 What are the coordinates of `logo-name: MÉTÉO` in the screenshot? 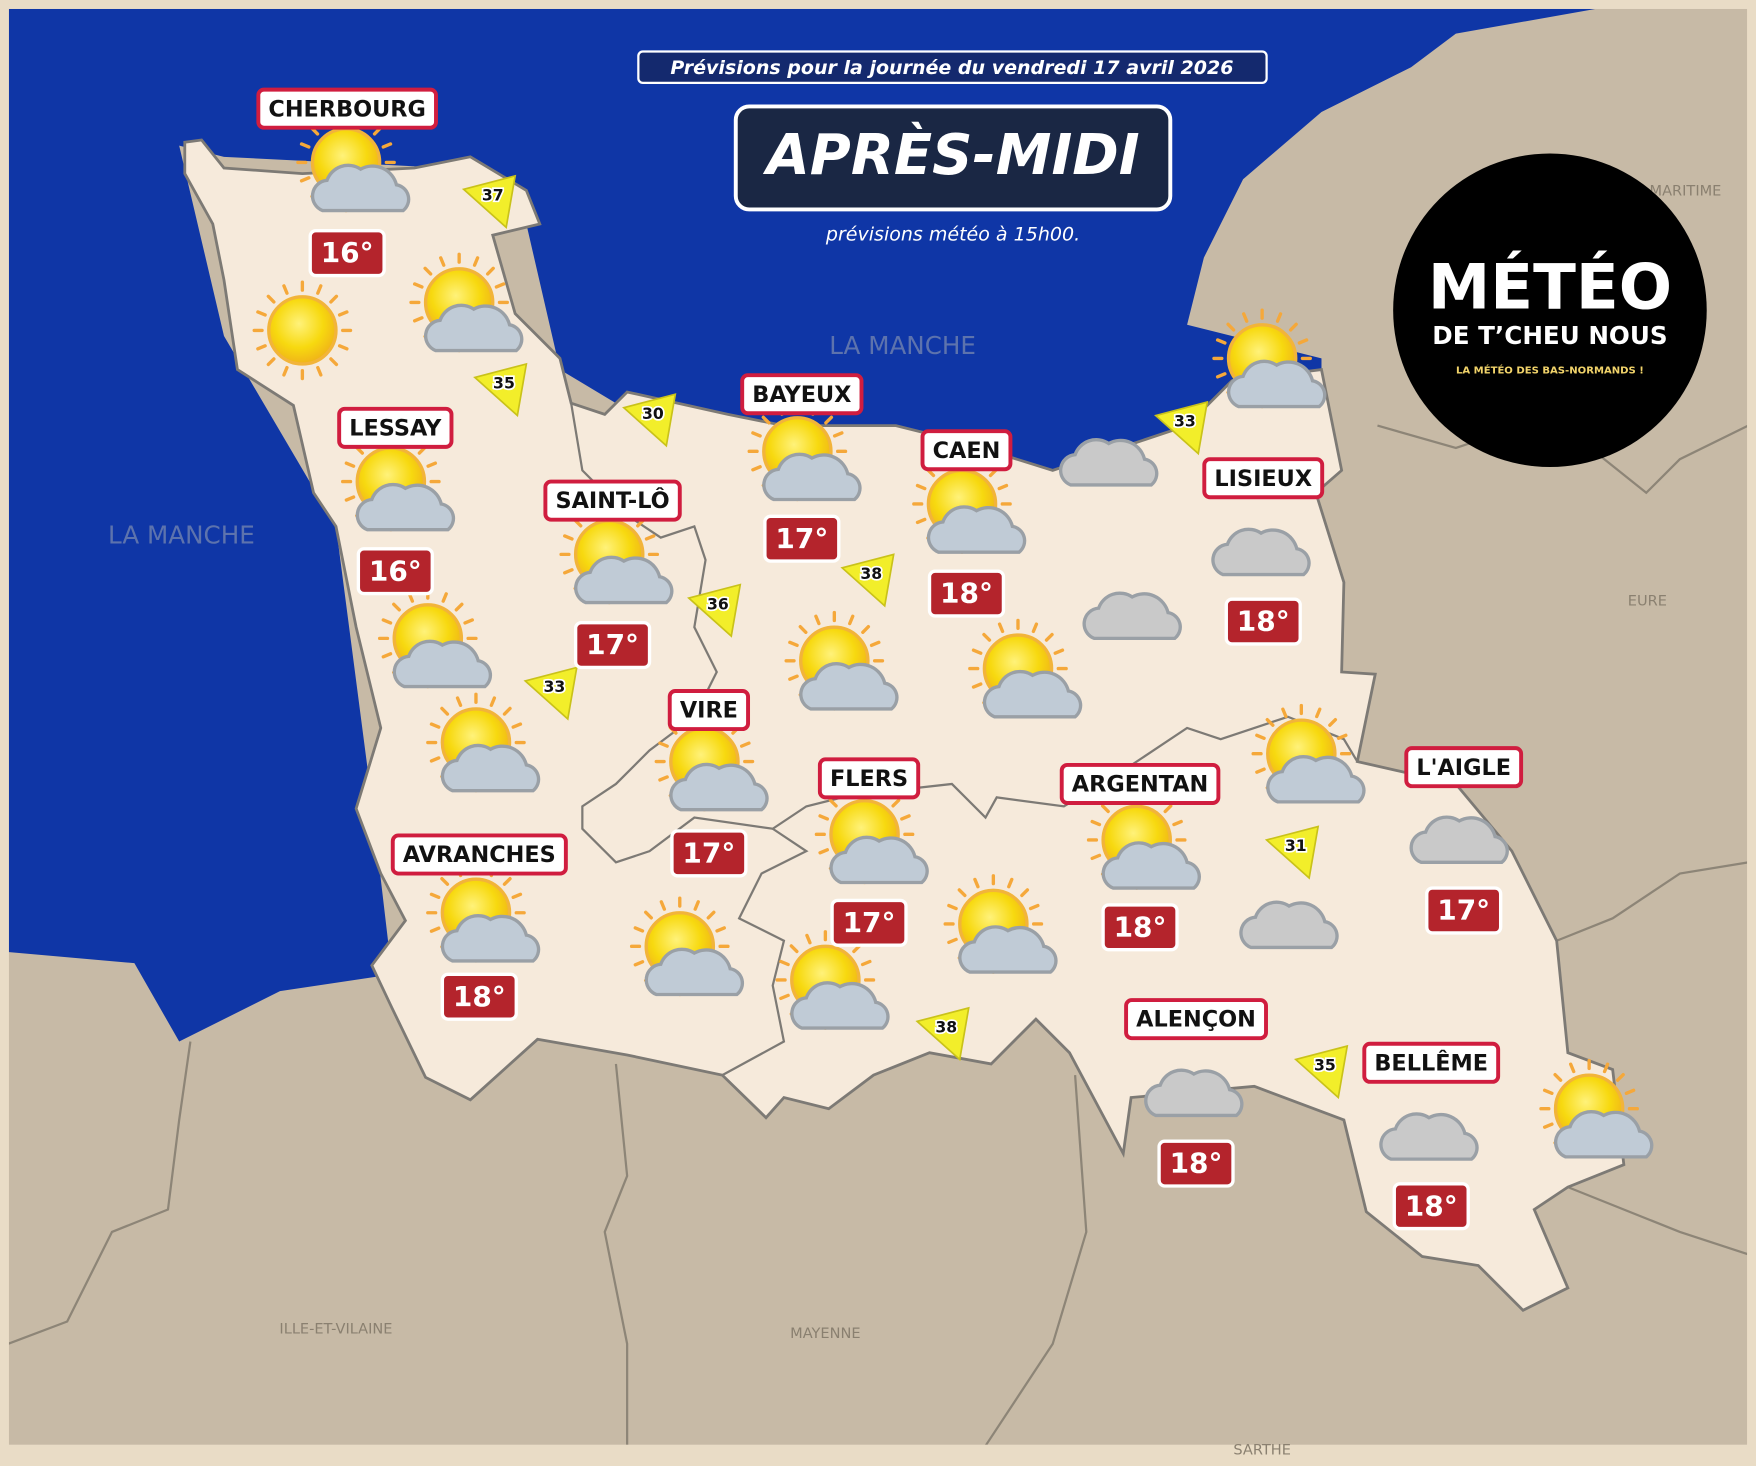 It's located at (1550, 286).